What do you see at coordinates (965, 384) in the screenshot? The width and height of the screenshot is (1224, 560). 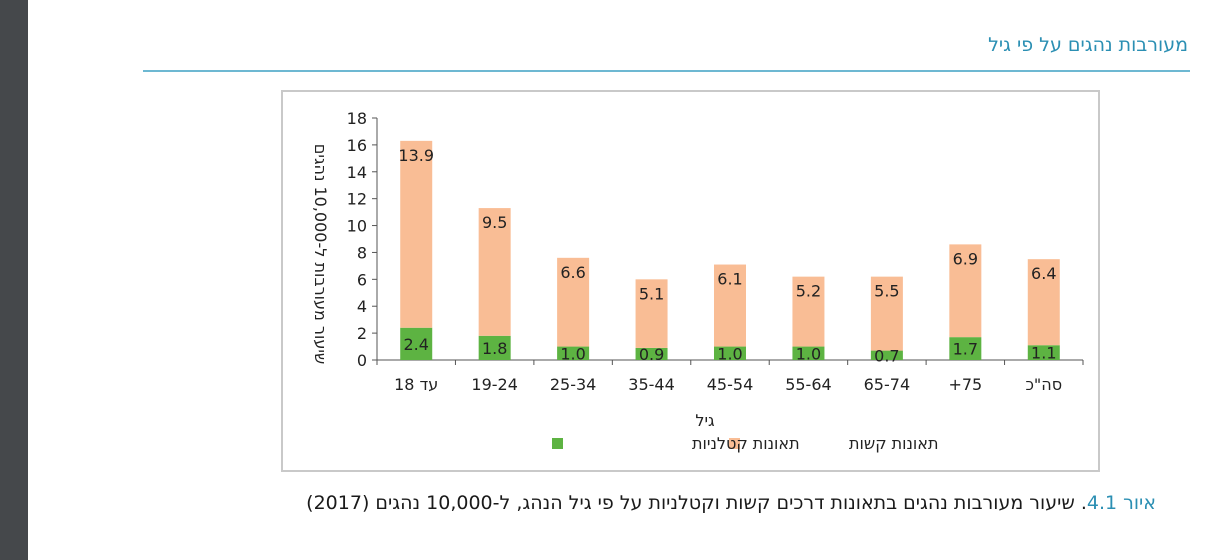 I see `x-tick-label: 75+` at bounding box center [965, 384].